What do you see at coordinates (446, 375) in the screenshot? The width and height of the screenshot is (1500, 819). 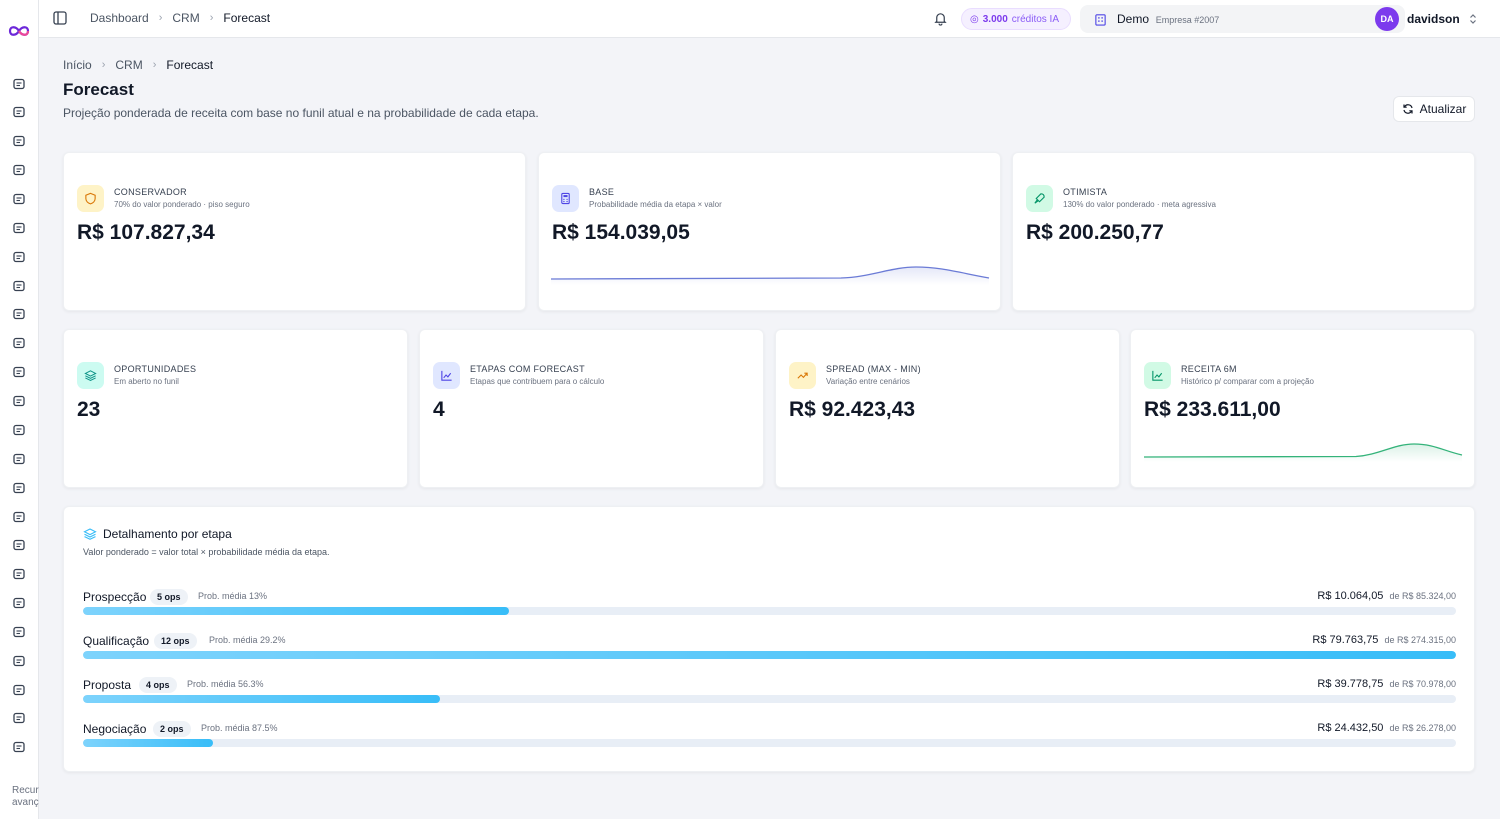 I see `chart-icon` at bounding box center [446, 375].